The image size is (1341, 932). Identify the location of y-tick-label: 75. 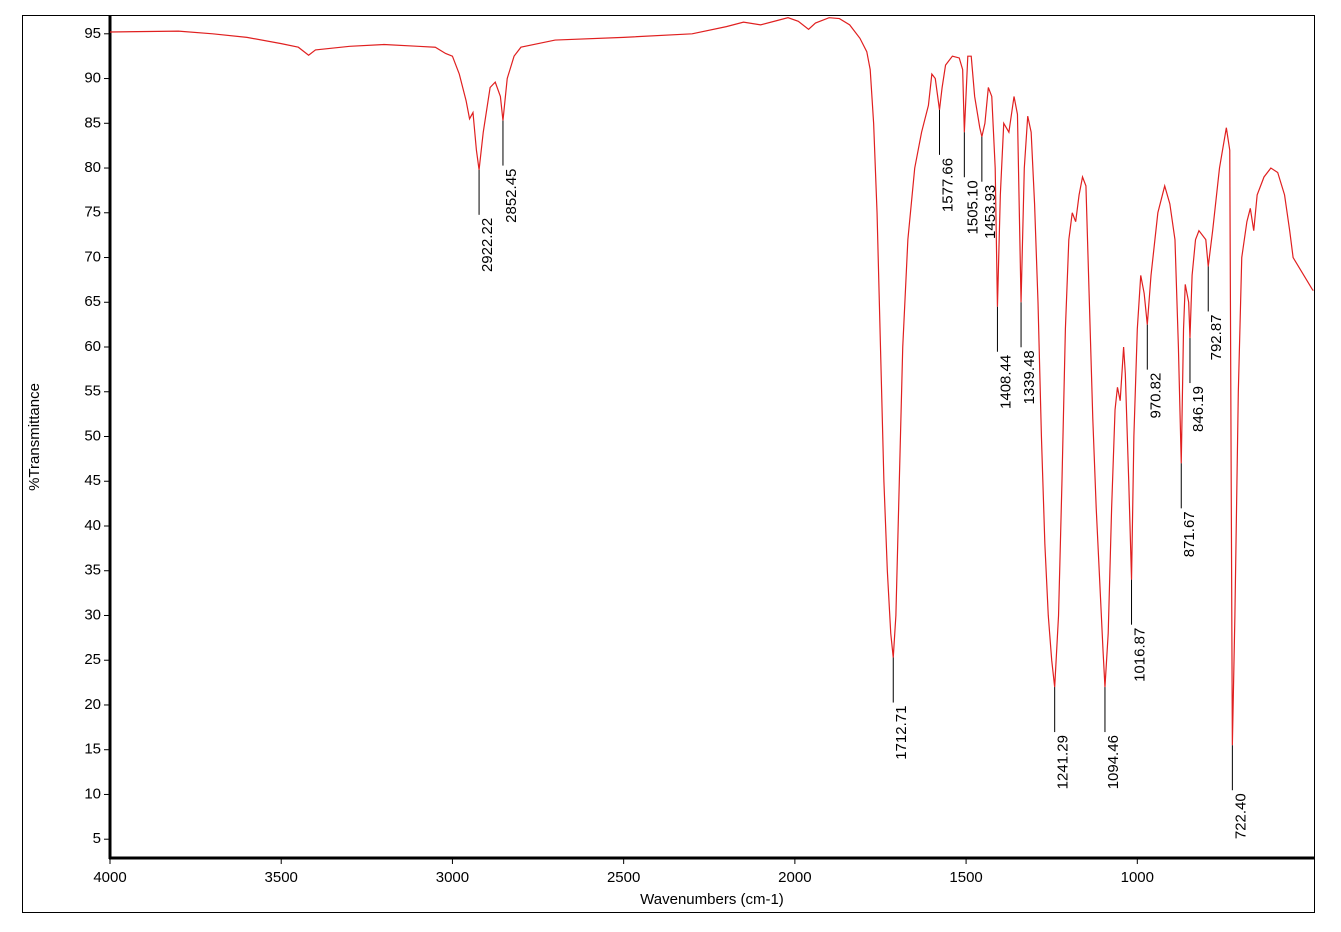
(92, 212).